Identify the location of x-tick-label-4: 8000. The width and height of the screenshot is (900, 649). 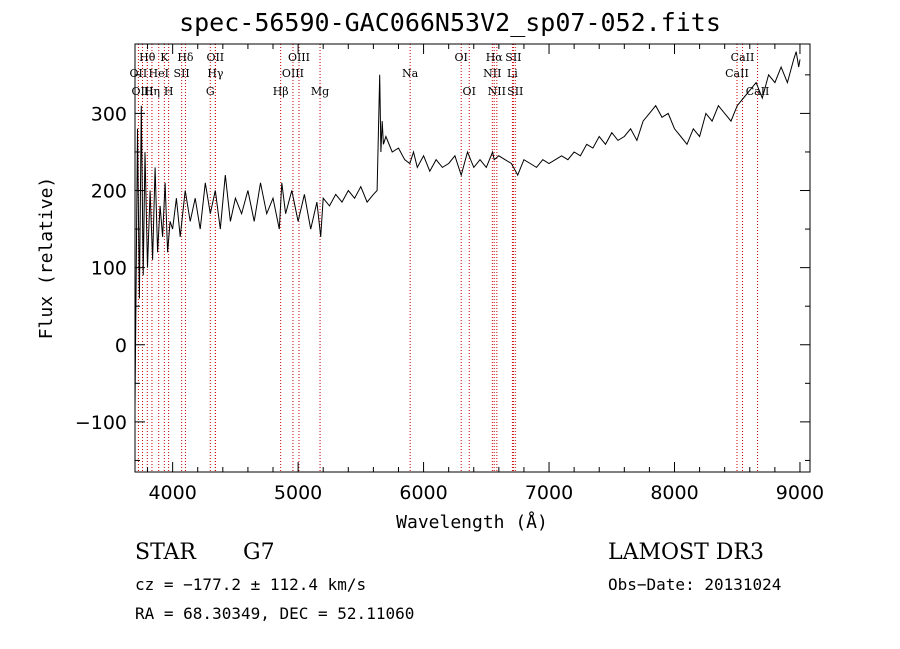
(674, 493).